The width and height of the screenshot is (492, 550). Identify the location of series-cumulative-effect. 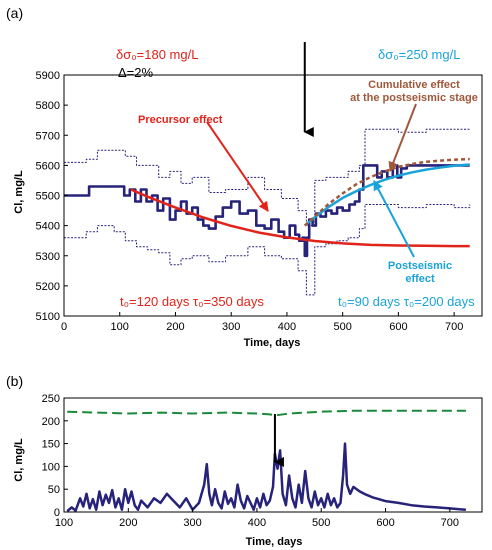
(386, 192).